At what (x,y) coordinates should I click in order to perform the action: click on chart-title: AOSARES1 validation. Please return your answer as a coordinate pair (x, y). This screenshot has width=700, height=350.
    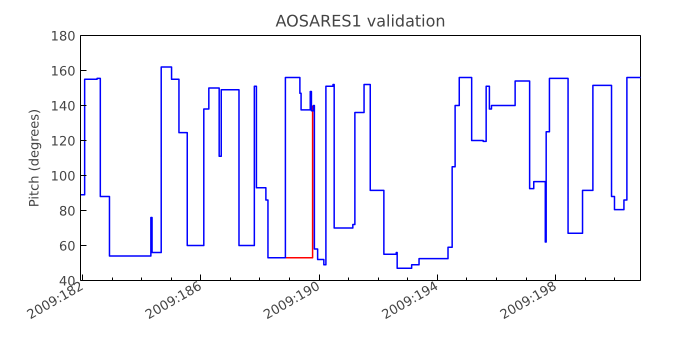
    Looking at the image, I should click on (360, 21).